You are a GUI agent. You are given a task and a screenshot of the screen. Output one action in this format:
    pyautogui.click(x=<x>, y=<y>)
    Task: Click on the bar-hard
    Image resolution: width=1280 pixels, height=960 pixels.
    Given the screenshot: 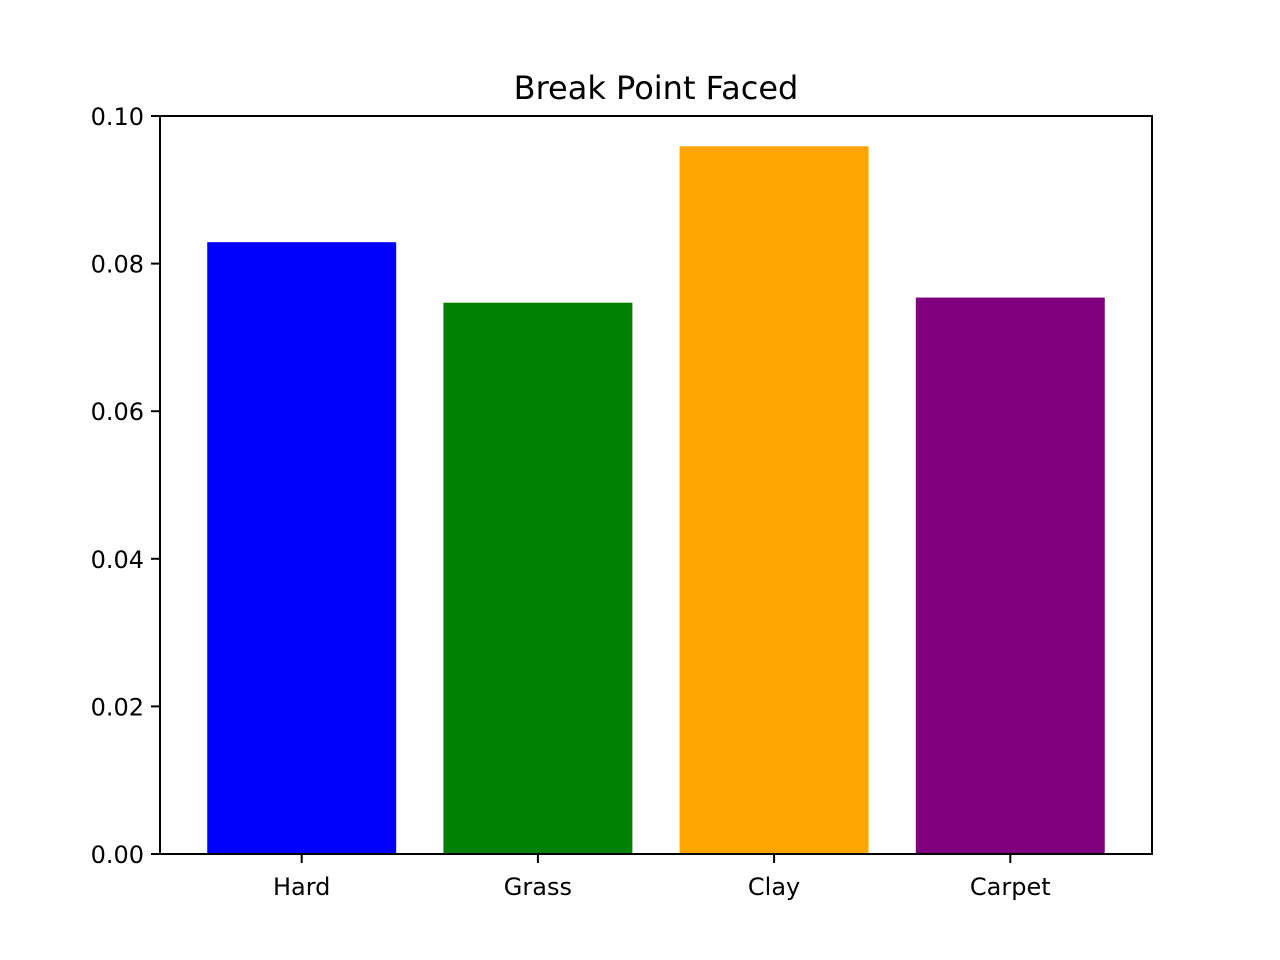 What is the action you would take?
    pyautogui.click(x=302, y=548)
    